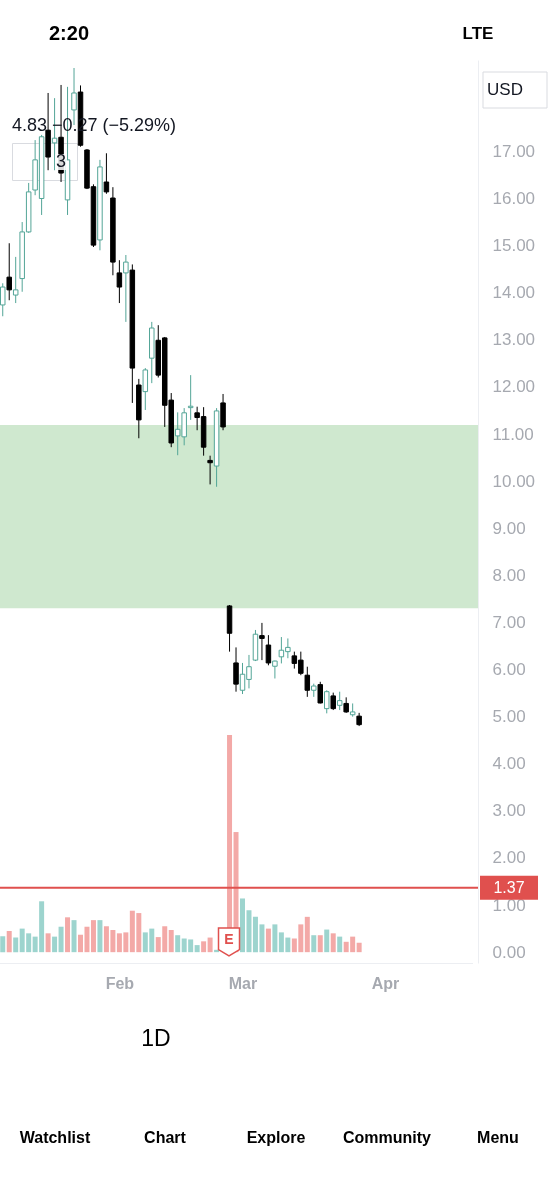 The image size is (554, 1200). What do you see at coordinates (61, 161) in the screenshot?
I see `annotation: 3` at bounding box center [61, 161].